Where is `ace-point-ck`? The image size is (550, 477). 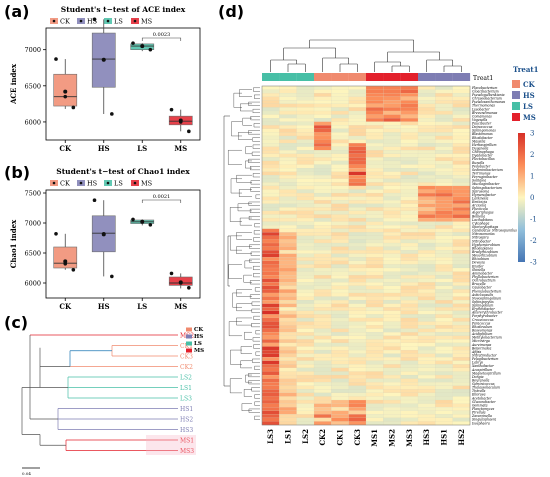 ace-point-ck is located at coordinates (65, 96).